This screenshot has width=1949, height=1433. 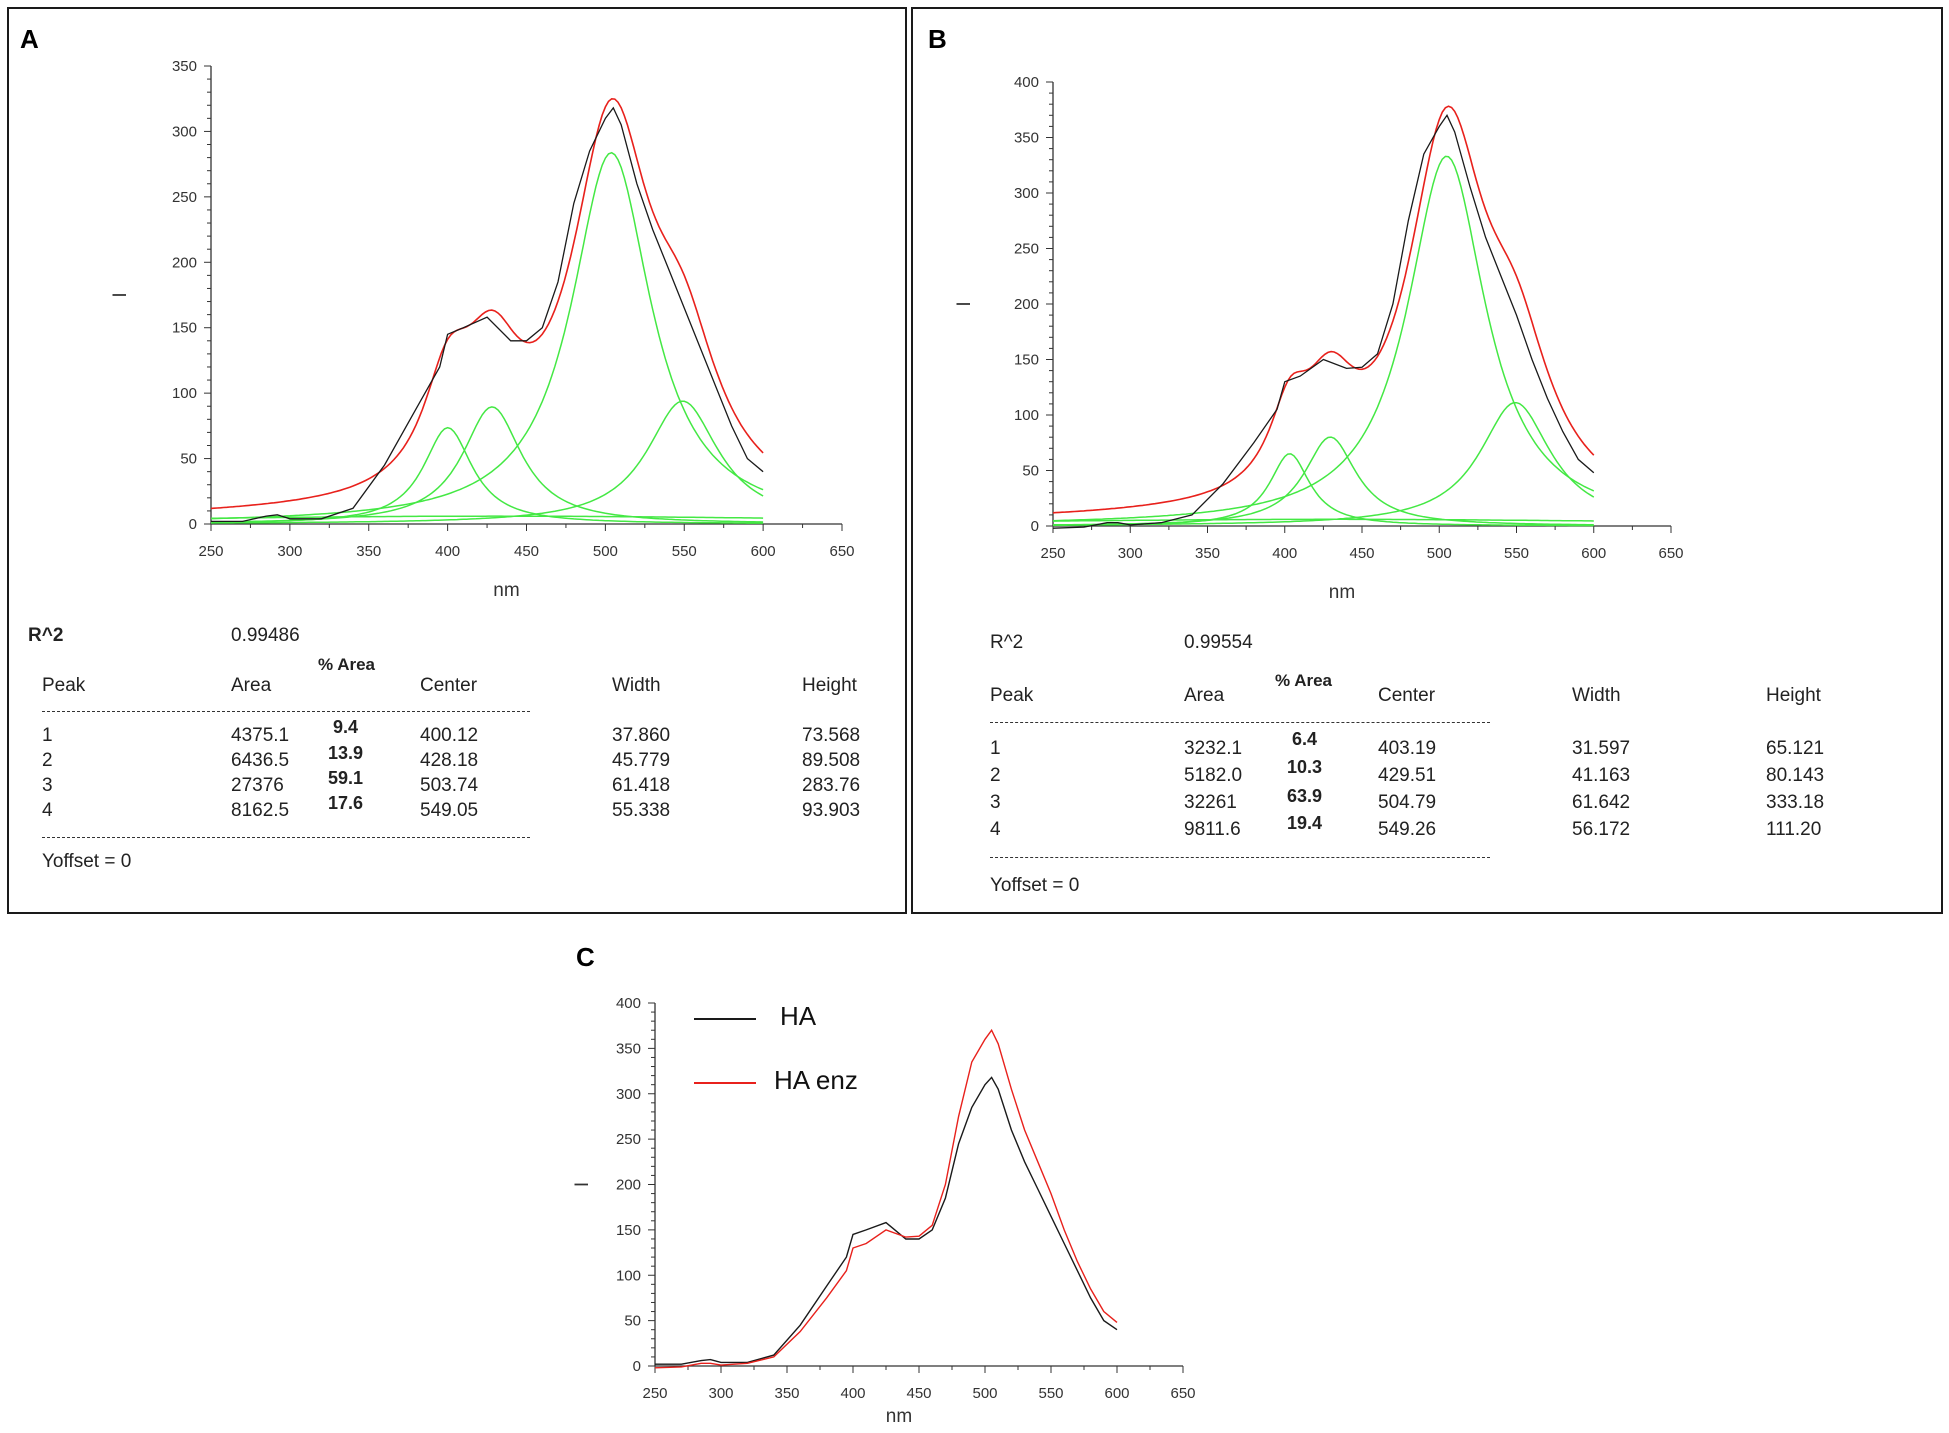 What do you see at coordinates (251, 685) in the screenshot?
I see `header-area: Area` at bounding box center [251, 685].